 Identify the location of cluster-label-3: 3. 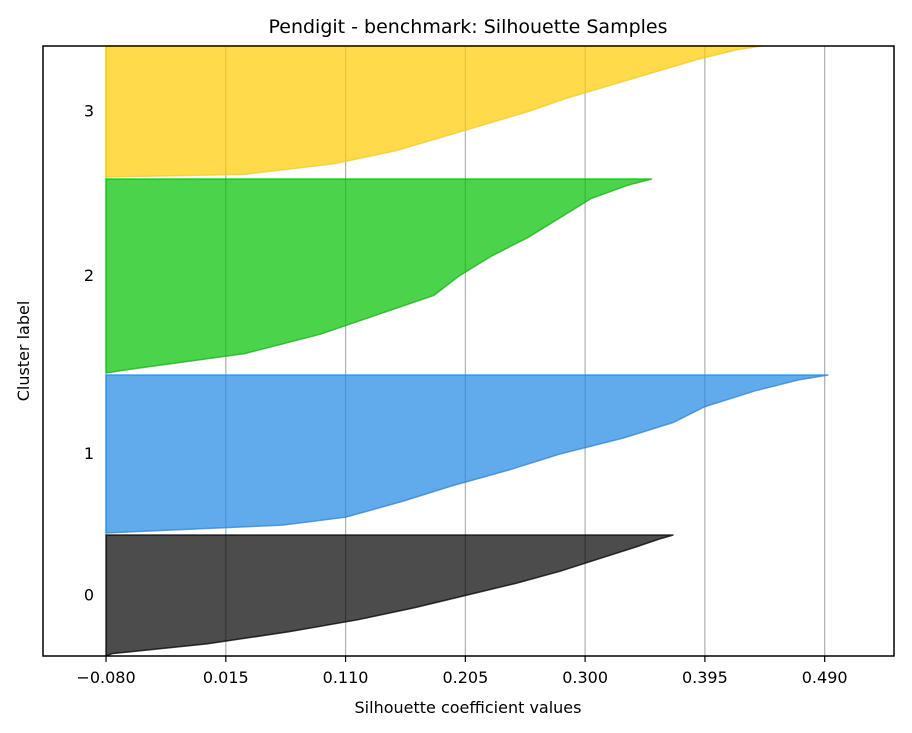
(89, 111).